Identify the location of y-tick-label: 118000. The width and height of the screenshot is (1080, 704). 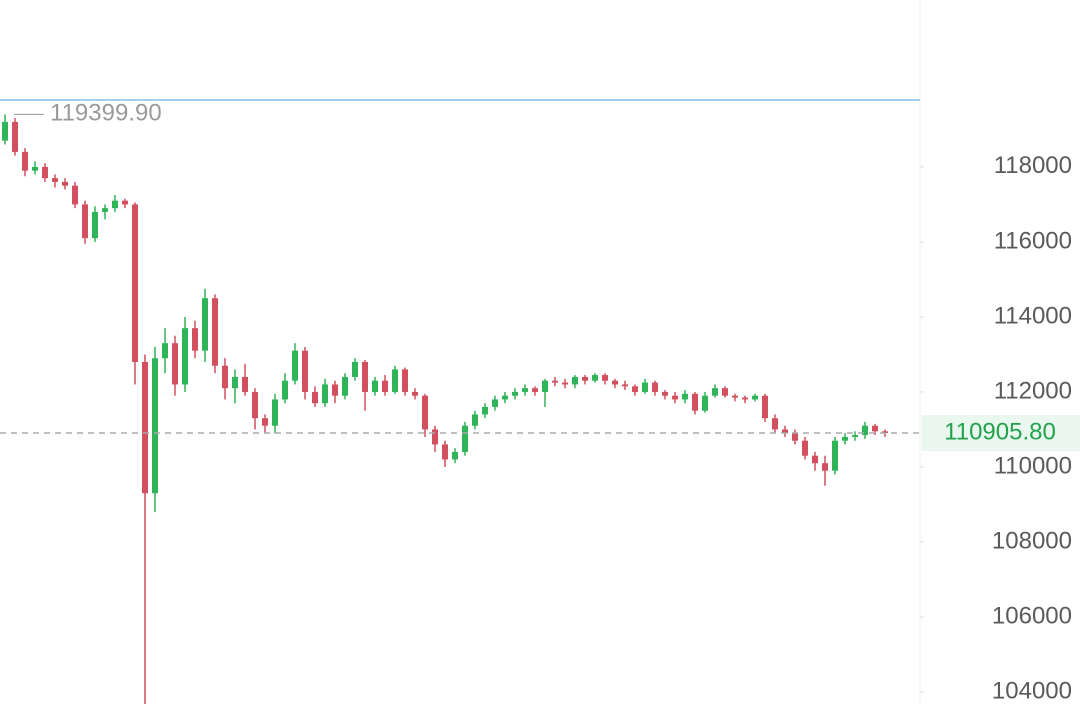
(1033, 165).